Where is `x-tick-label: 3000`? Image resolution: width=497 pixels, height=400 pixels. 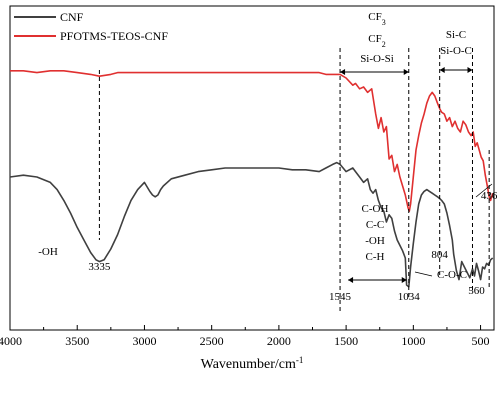 x-tick-label: 3000 is located at coordinates (144, 341).